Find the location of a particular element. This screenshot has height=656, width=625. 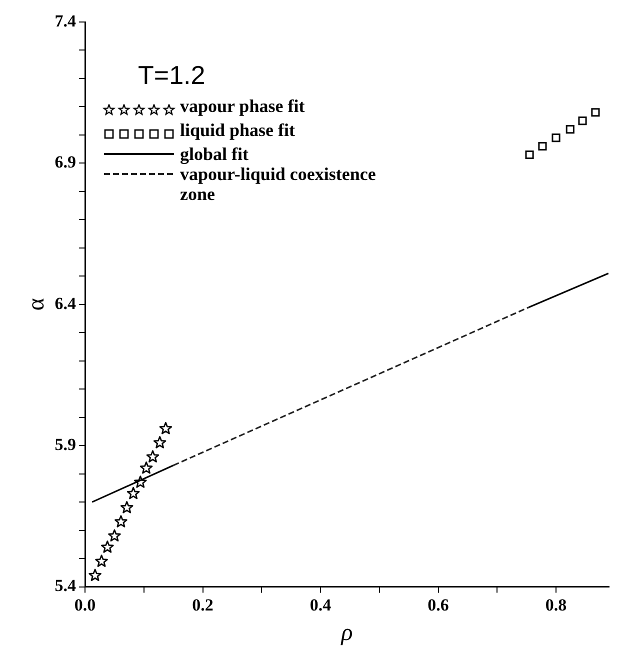

x-tick-label: 0.6 is located at coordinates (438, 604).